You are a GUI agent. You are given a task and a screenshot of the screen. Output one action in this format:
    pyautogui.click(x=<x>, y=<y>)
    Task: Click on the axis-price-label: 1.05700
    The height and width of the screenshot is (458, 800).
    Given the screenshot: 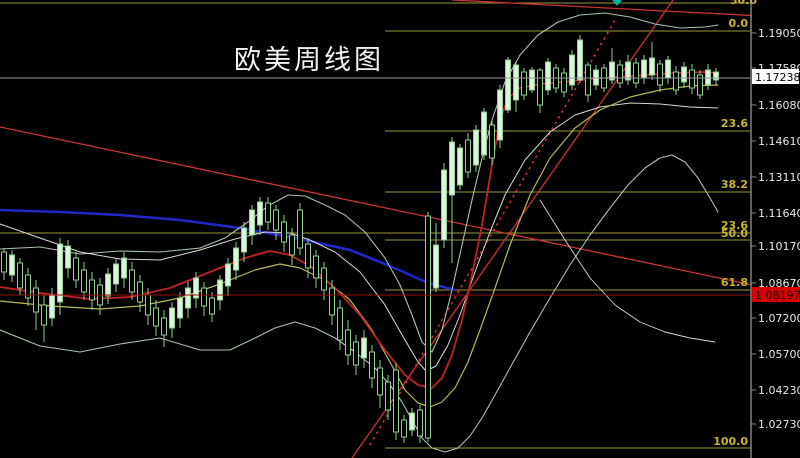 What is the action you would take?
    pyautogui.click(x=779, y=354)
    